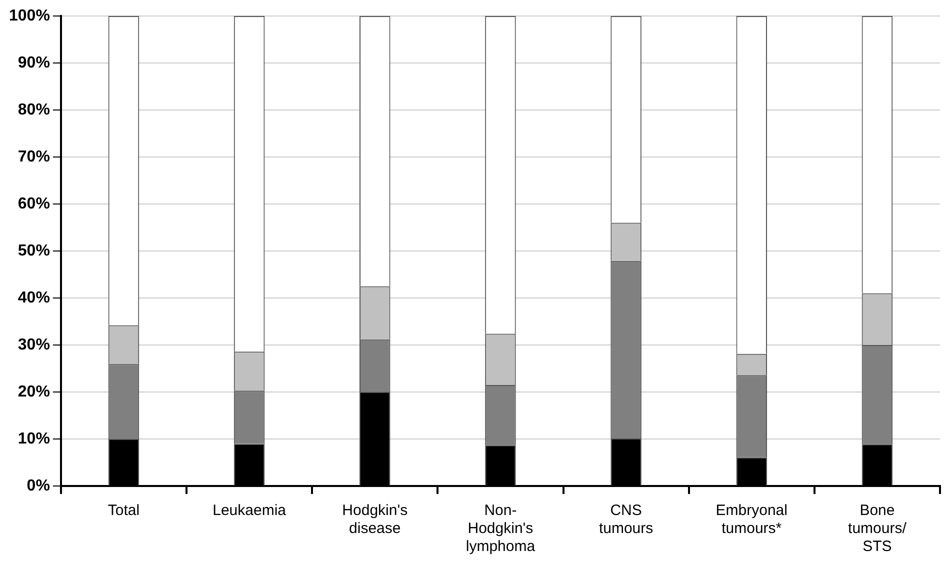  Describe the element at coordinates (124, 511) in the screenshot. I see `x-tick-label: Total` at that location.